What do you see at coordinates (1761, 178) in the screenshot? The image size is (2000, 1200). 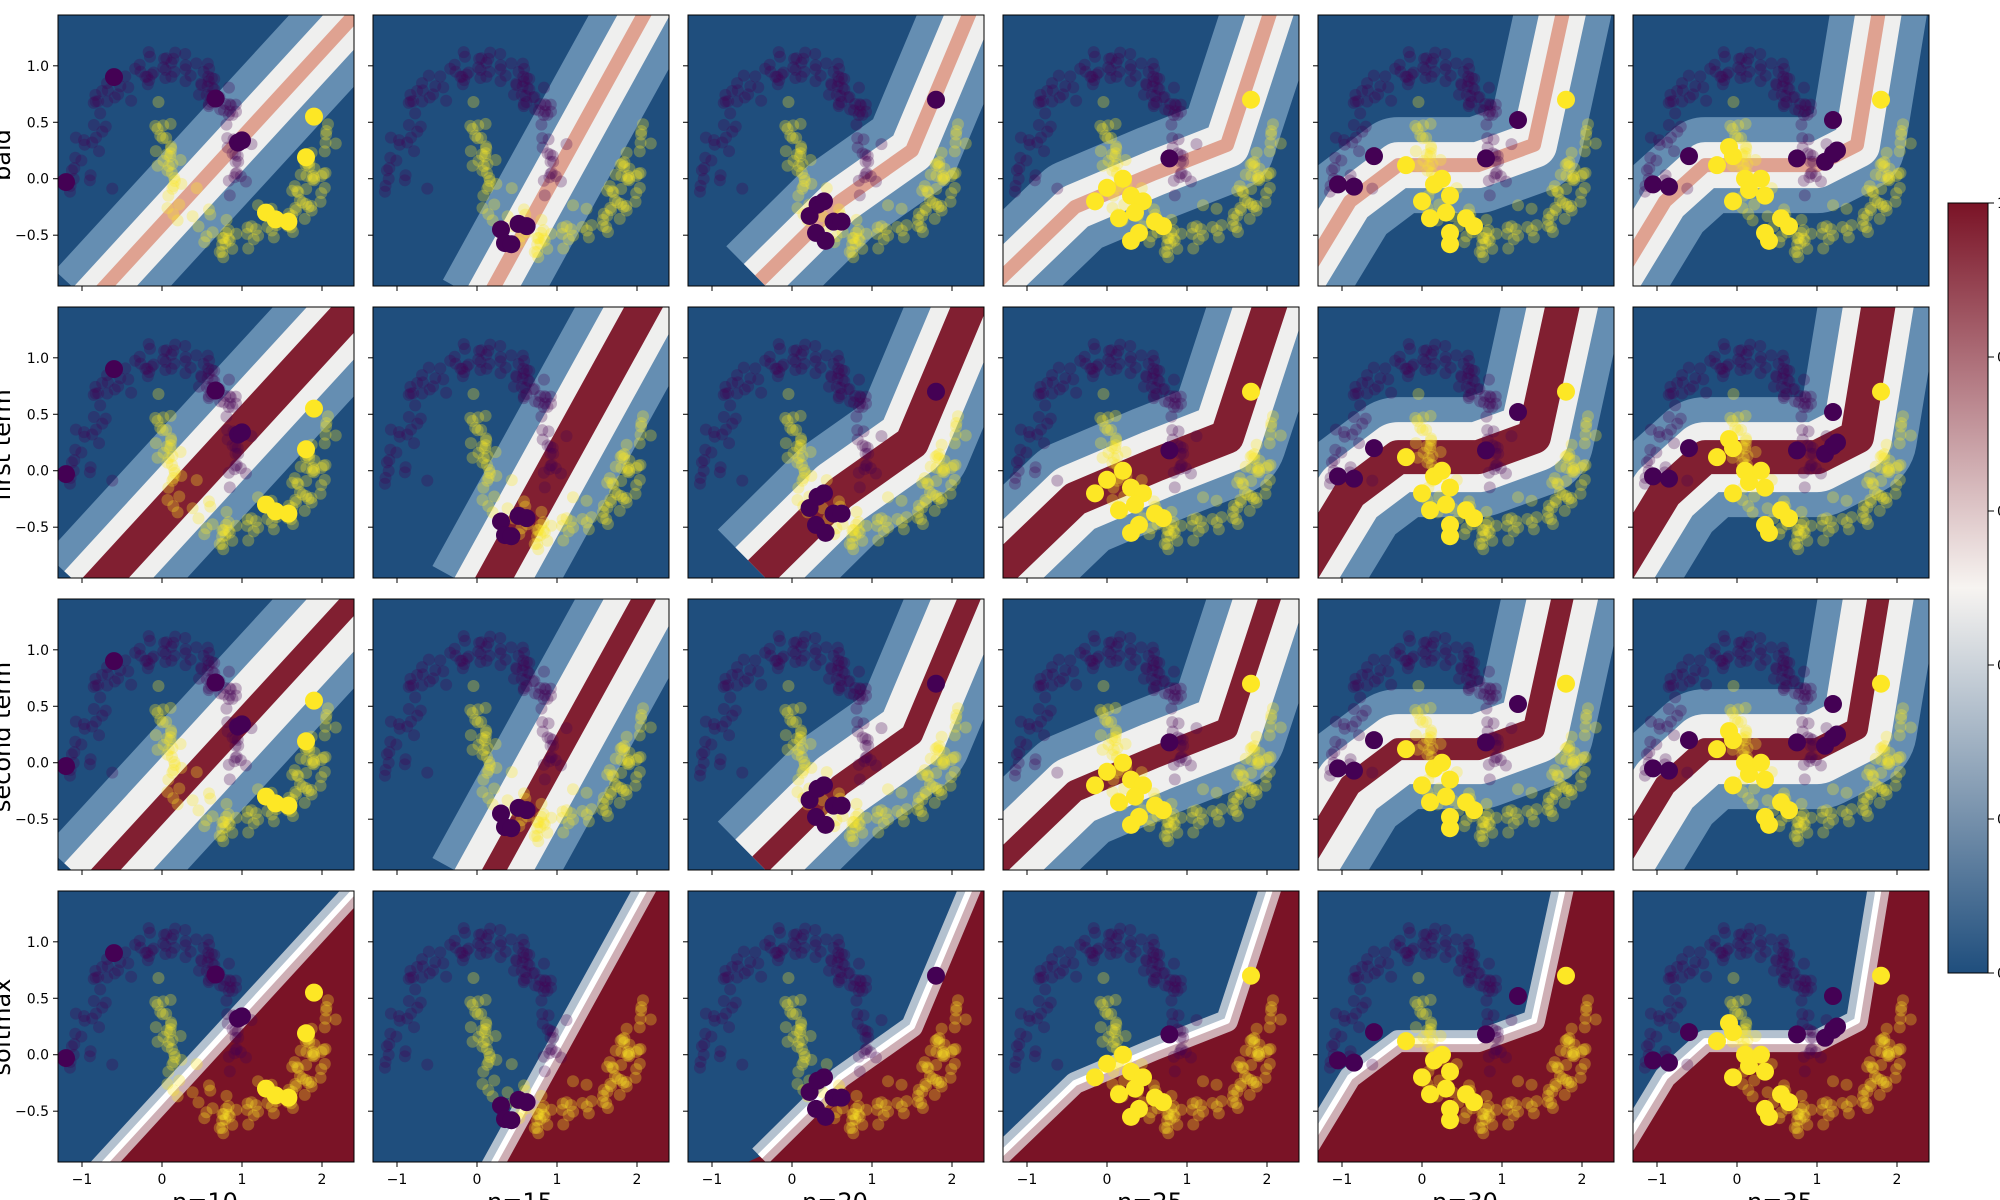 I see `labeled-point-class1` at bounding box center [1761, 178].